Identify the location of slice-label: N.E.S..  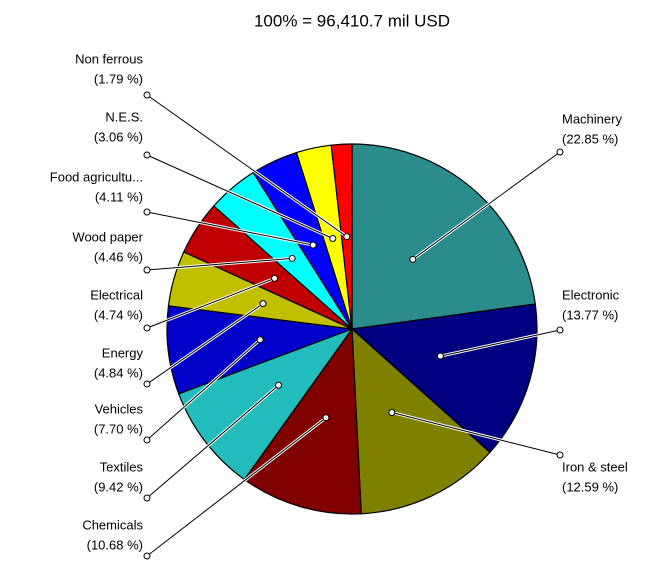
(124, 116).